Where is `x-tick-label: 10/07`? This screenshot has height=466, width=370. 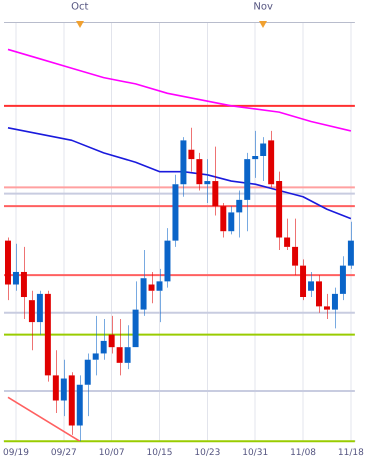 x-tick-label: 10/07 is located at coordinates (111, 453).